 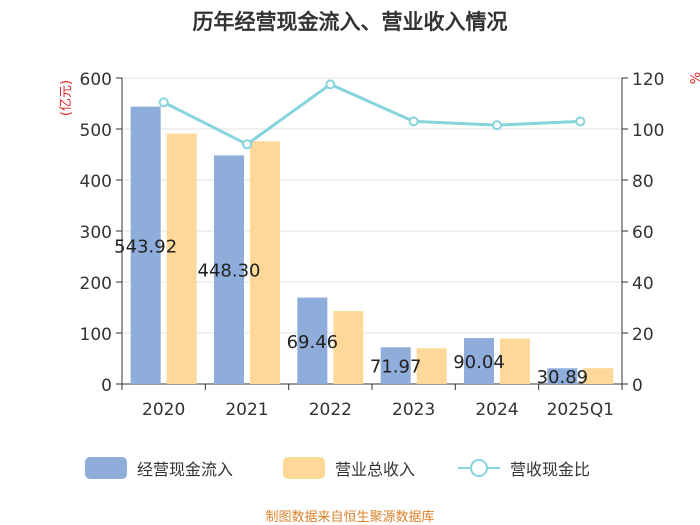 I want to click on data-label-cash-inflow: 69.46, so click(x=313, y=342).